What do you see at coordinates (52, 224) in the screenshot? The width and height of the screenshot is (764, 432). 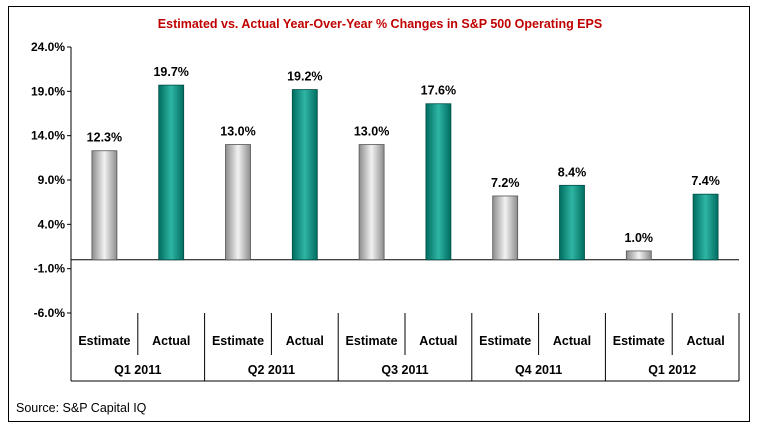 I see `y-tick-label: 4.0%` at bounding box center [52, 224].